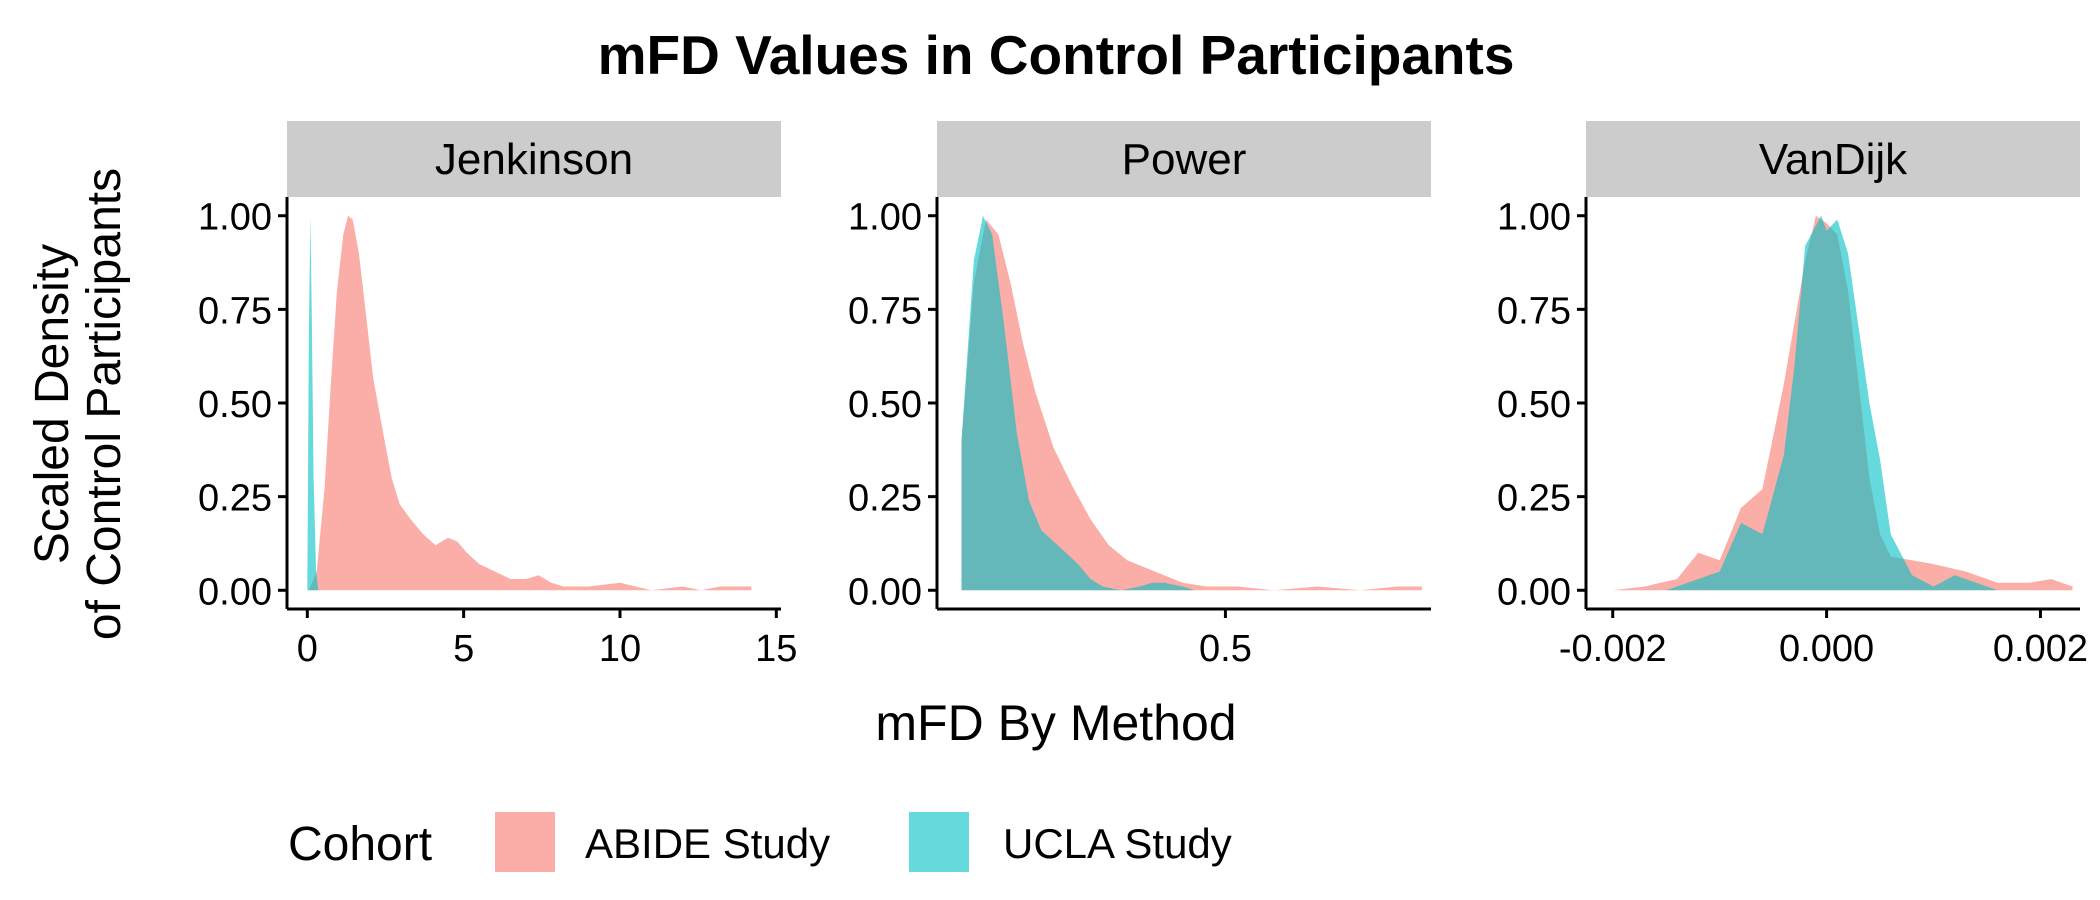  I want to click on x-tick-label: -0.002, so click(1613, 649).